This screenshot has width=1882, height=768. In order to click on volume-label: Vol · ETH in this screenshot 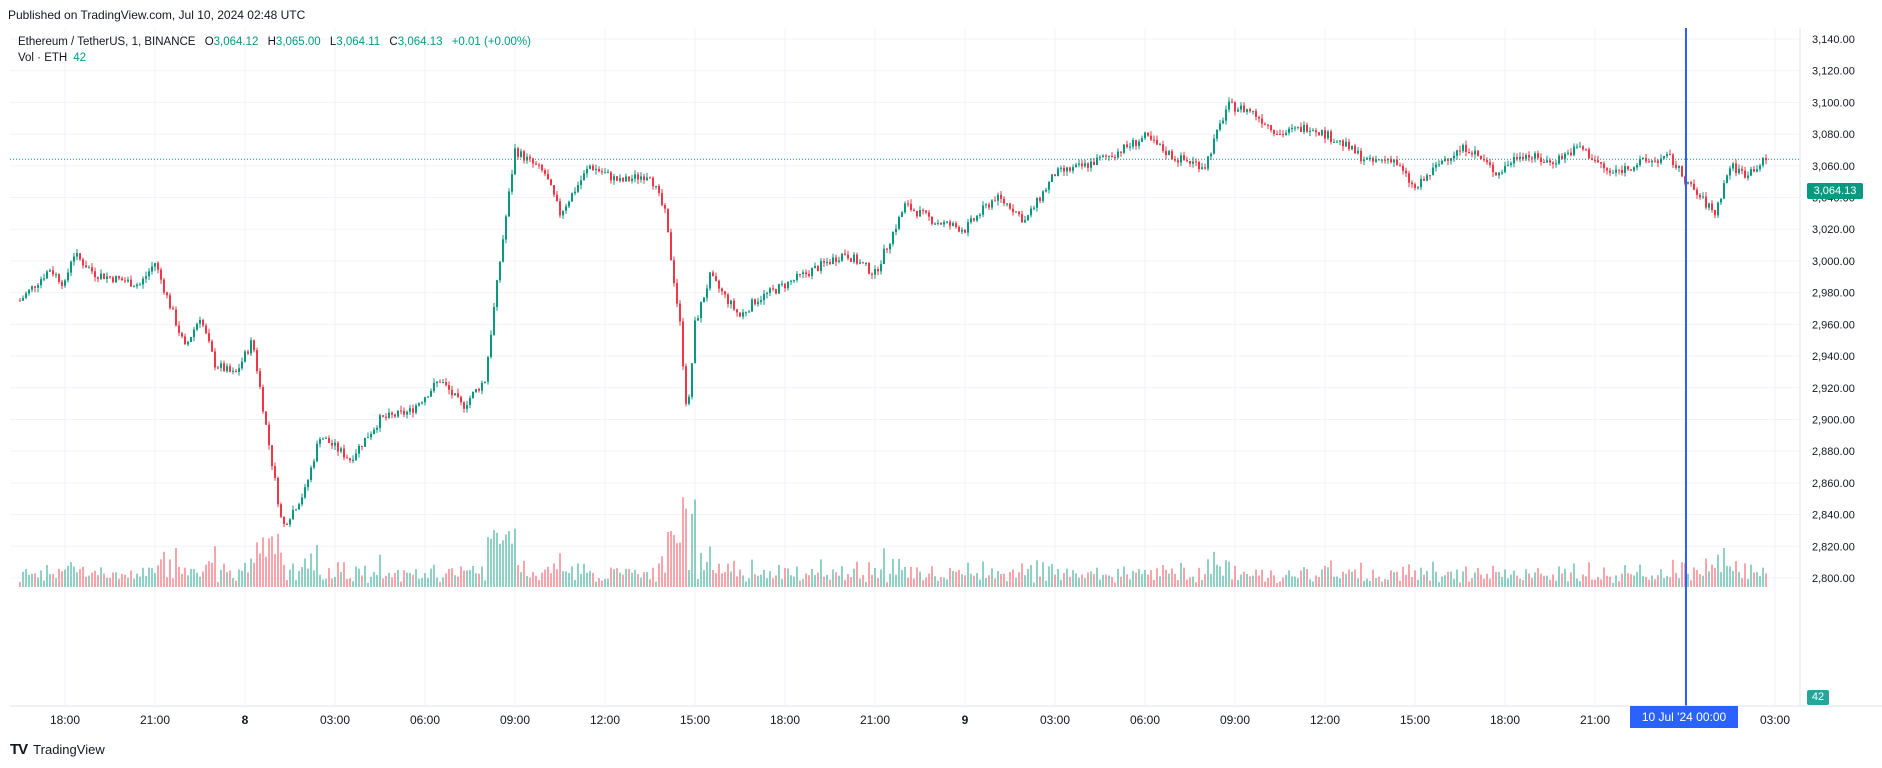, I will do `click(43, 58)`.